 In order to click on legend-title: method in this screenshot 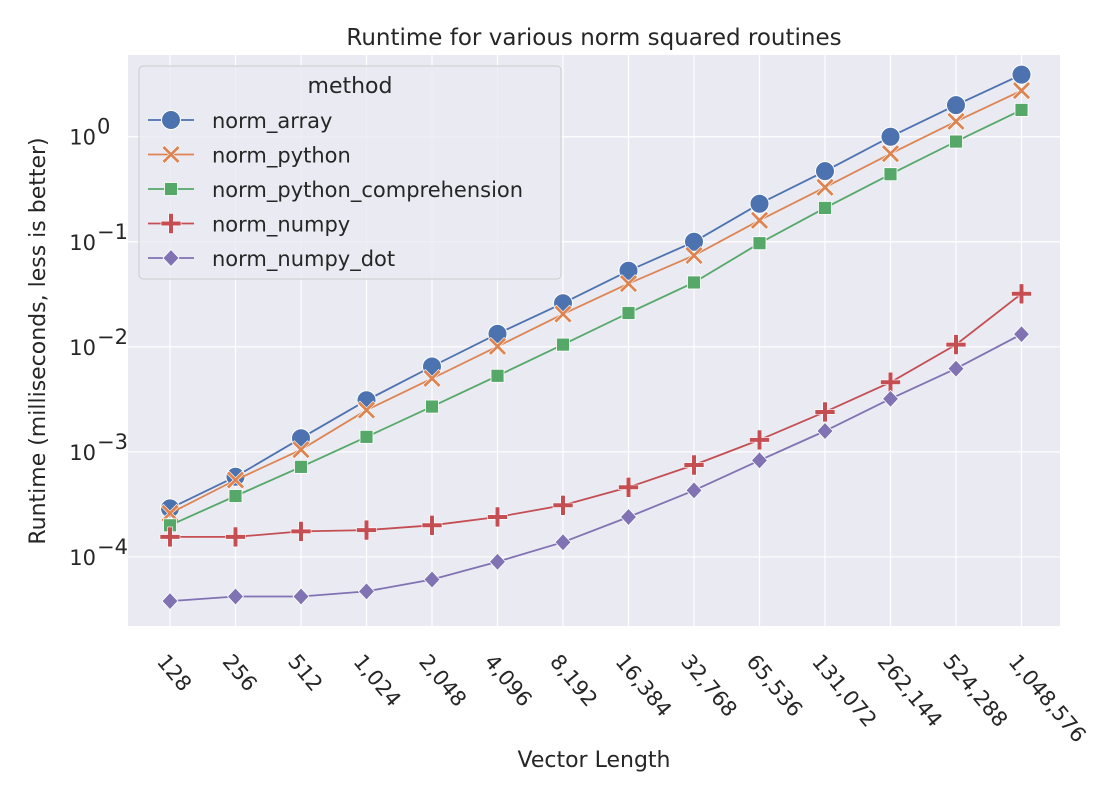, I will do `click(350, 86)`.